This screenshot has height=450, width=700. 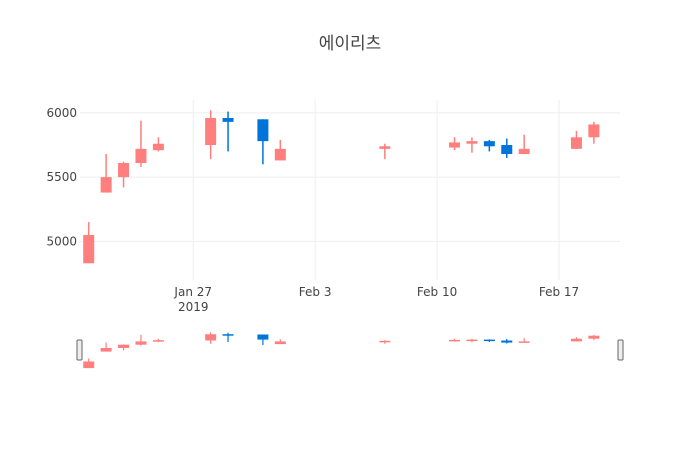 I want to click on x-tick-sublabel: 2019, so click(x=193, y=307).